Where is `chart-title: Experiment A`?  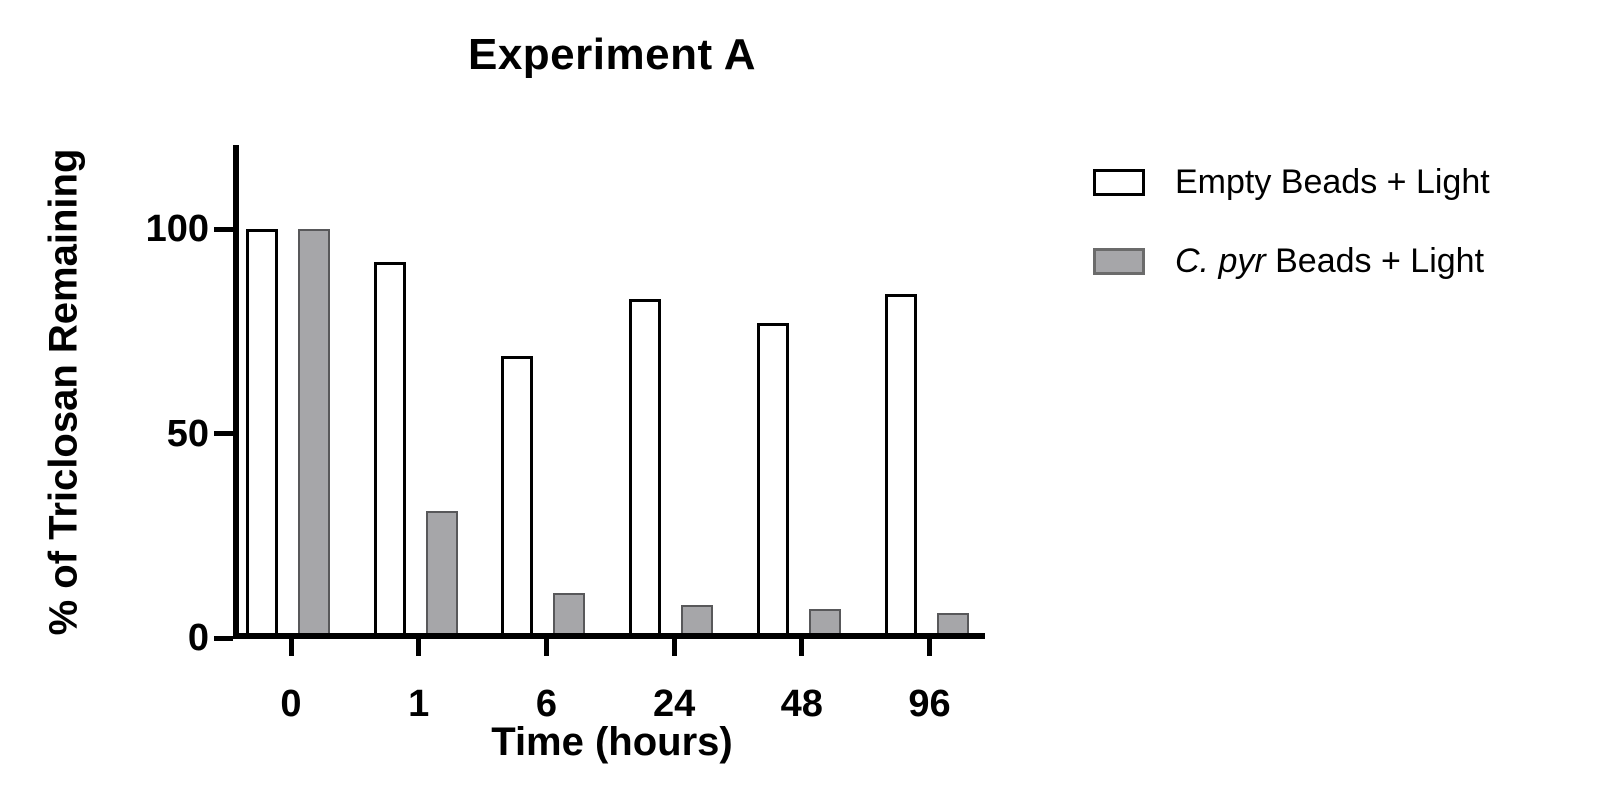
chart-title: Experiment A is located at coordinates (611, 54).